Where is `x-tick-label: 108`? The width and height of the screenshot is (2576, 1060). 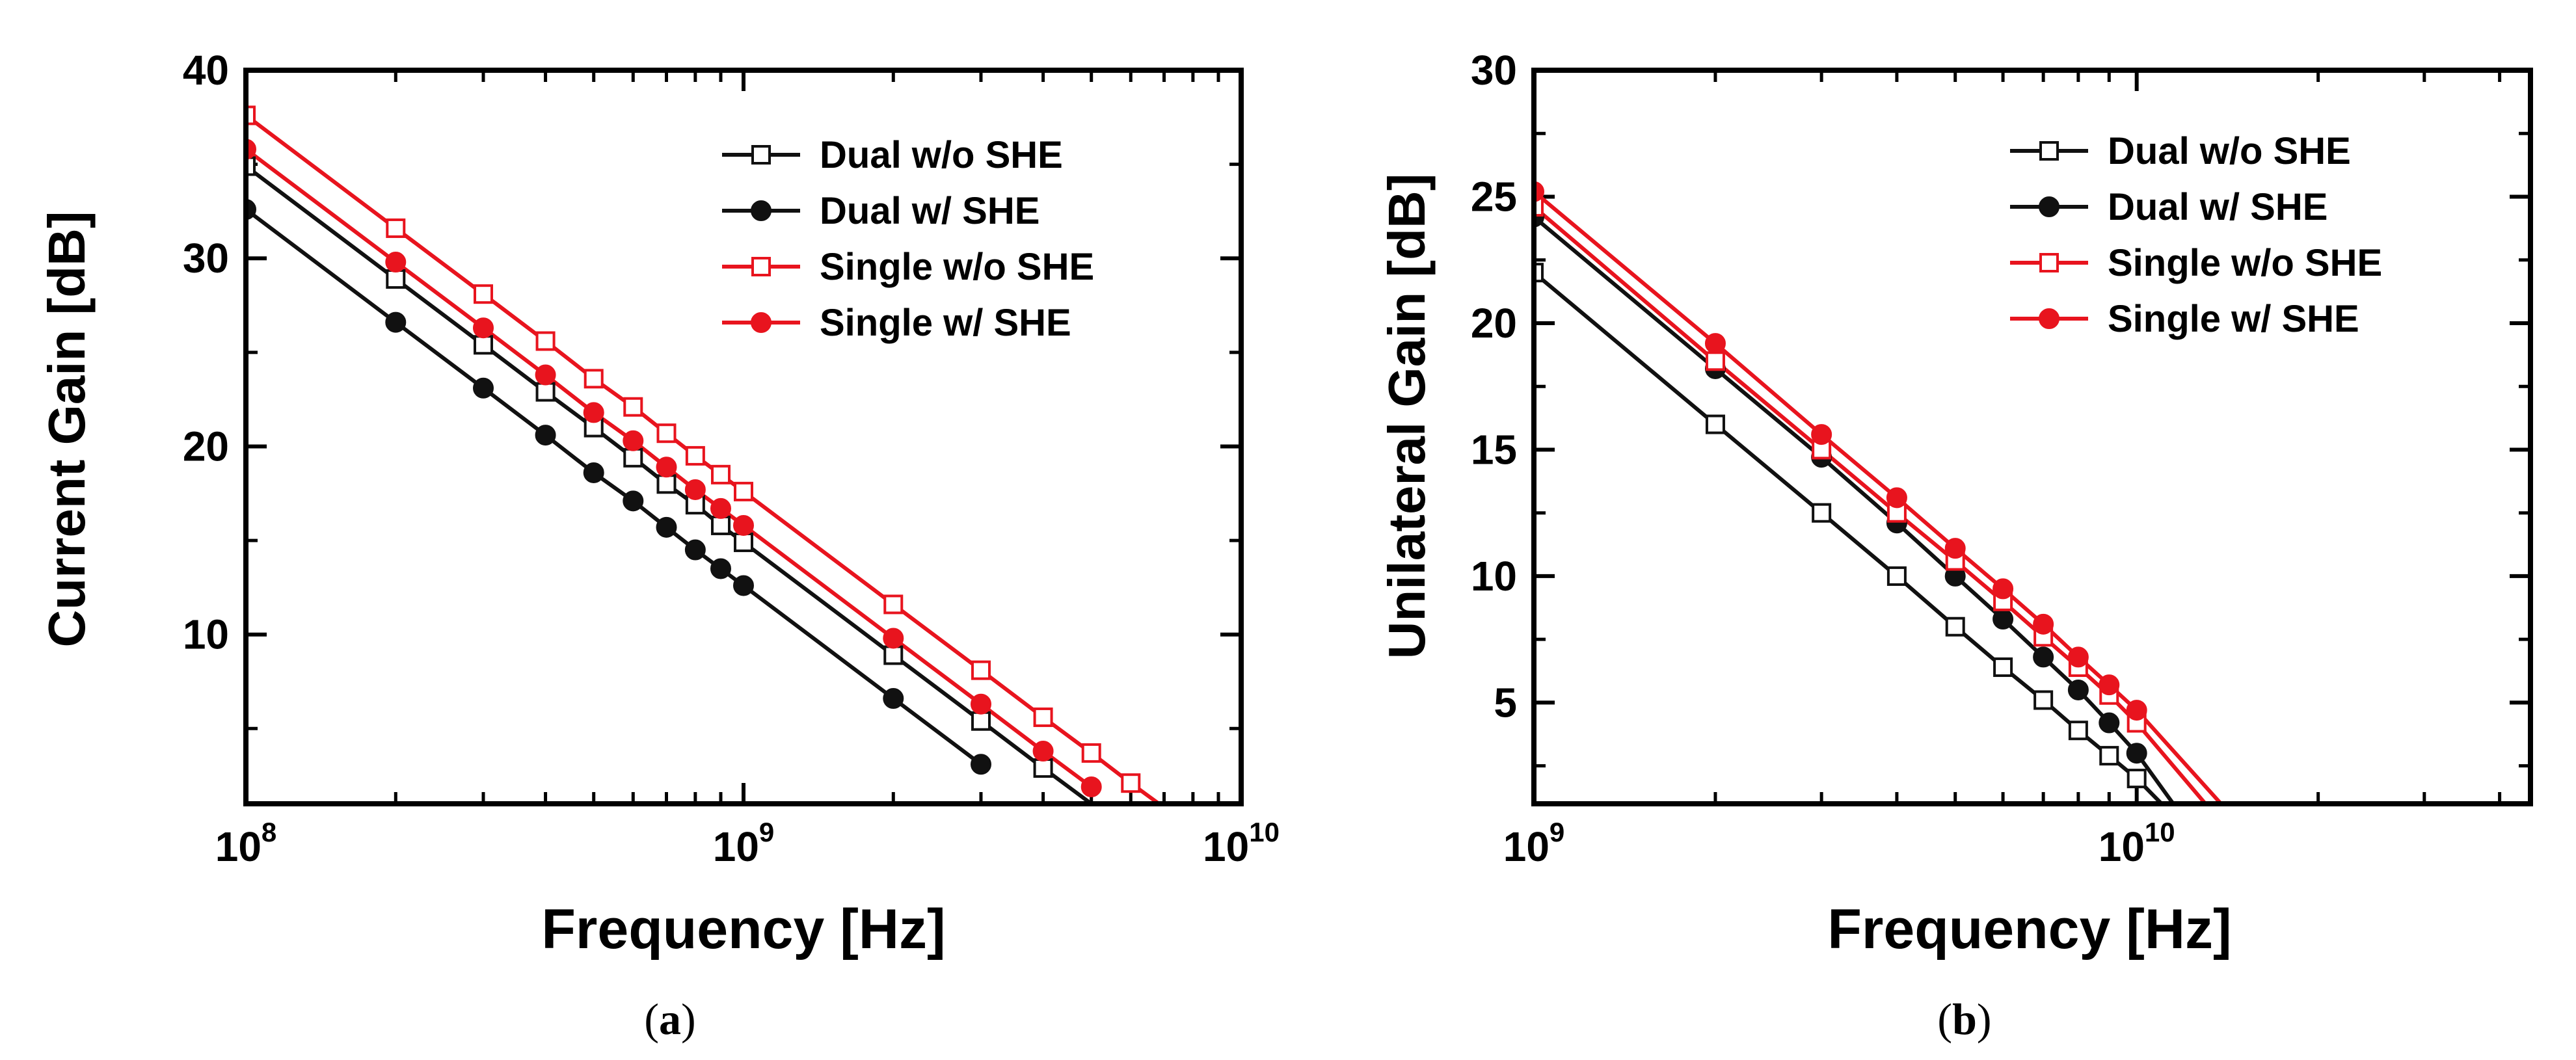
x-tick-label: 108 is located at coordinates (246, 844).